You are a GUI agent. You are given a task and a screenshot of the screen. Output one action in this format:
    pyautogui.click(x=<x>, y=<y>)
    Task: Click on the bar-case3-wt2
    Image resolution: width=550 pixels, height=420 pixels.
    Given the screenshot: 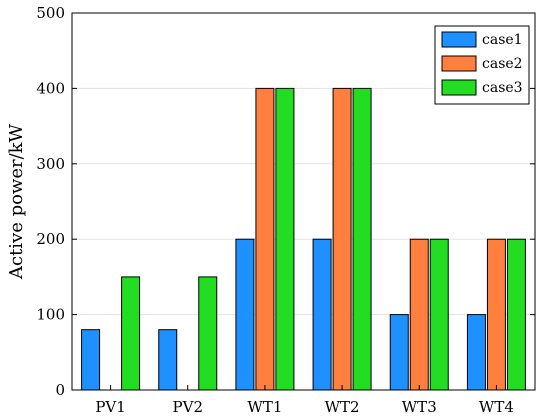 What is the action you would take?
    pyautogui.click(x=362, y=239)
    